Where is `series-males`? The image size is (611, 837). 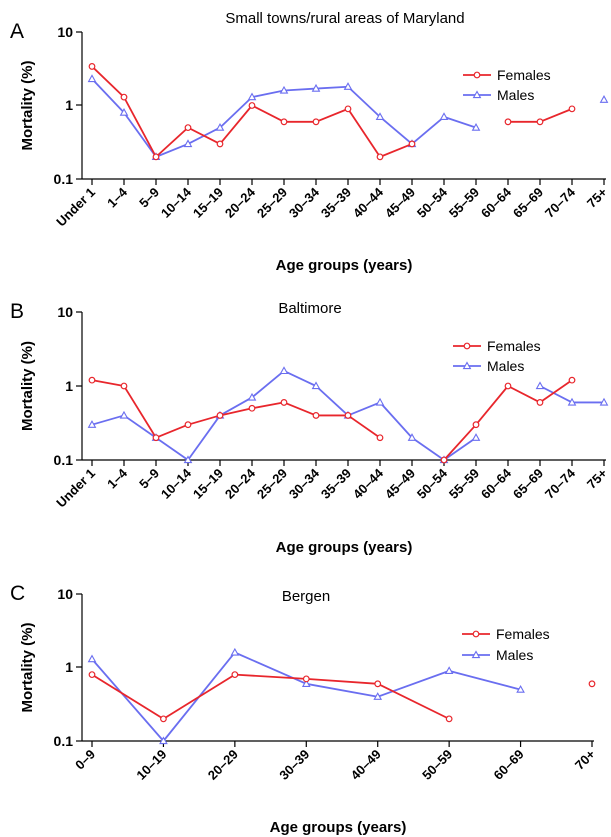
series-males is located at coordinates (306, 696).